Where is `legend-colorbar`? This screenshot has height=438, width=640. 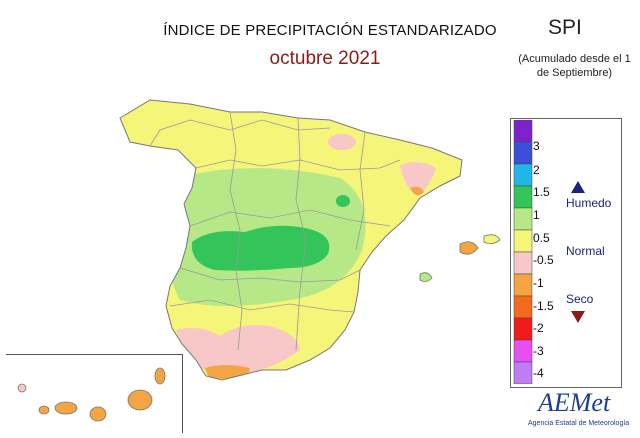
legend-colorbar is located at coordinates (523, 252).